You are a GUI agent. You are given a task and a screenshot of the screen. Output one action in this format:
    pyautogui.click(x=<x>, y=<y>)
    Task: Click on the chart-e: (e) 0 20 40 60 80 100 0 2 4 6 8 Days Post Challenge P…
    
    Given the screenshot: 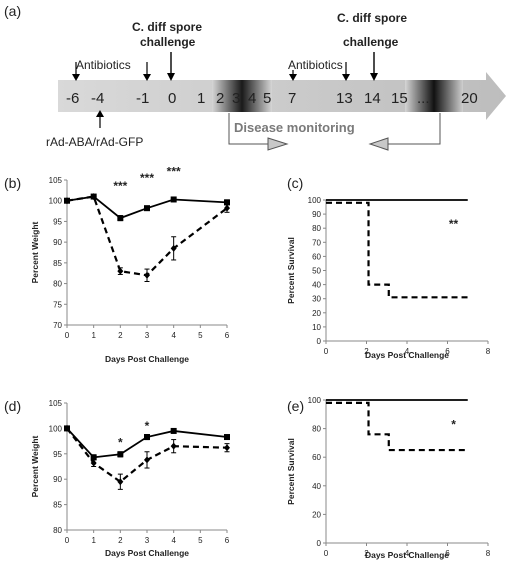 What is the action you would take?
    pyautogui.click(x=388, y=478)
    